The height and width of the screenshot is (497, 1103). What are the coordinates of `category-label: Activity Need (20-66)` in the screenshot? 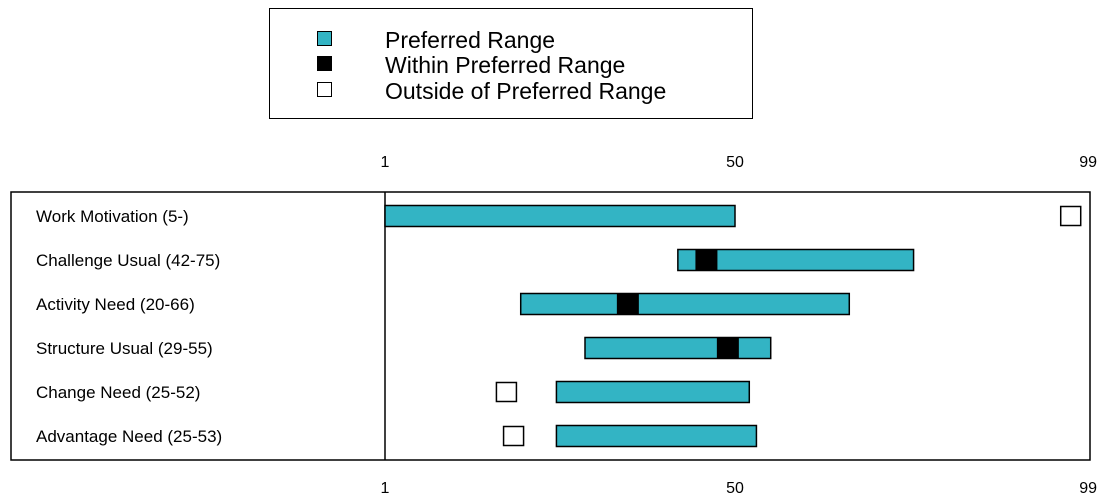 It's located at (115, 304).